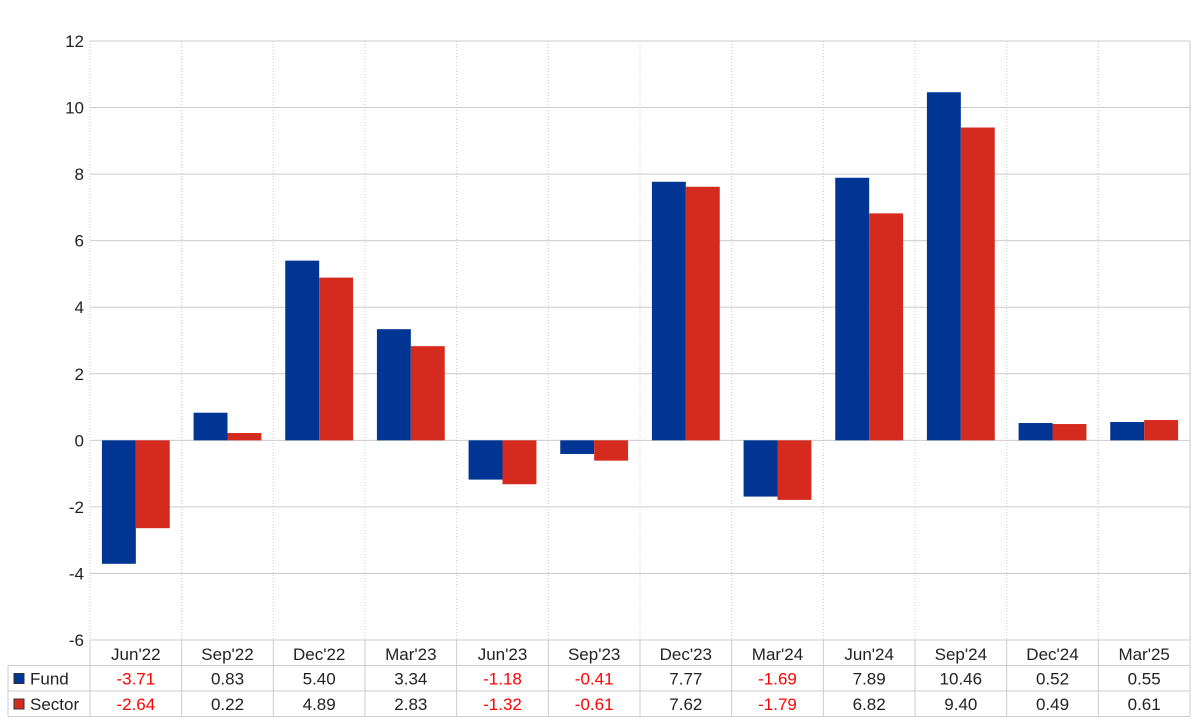 Image resolution: width=1200 pixels, height=720 pixels. I want to click on category-label: Sep'24, so click(961, 654).